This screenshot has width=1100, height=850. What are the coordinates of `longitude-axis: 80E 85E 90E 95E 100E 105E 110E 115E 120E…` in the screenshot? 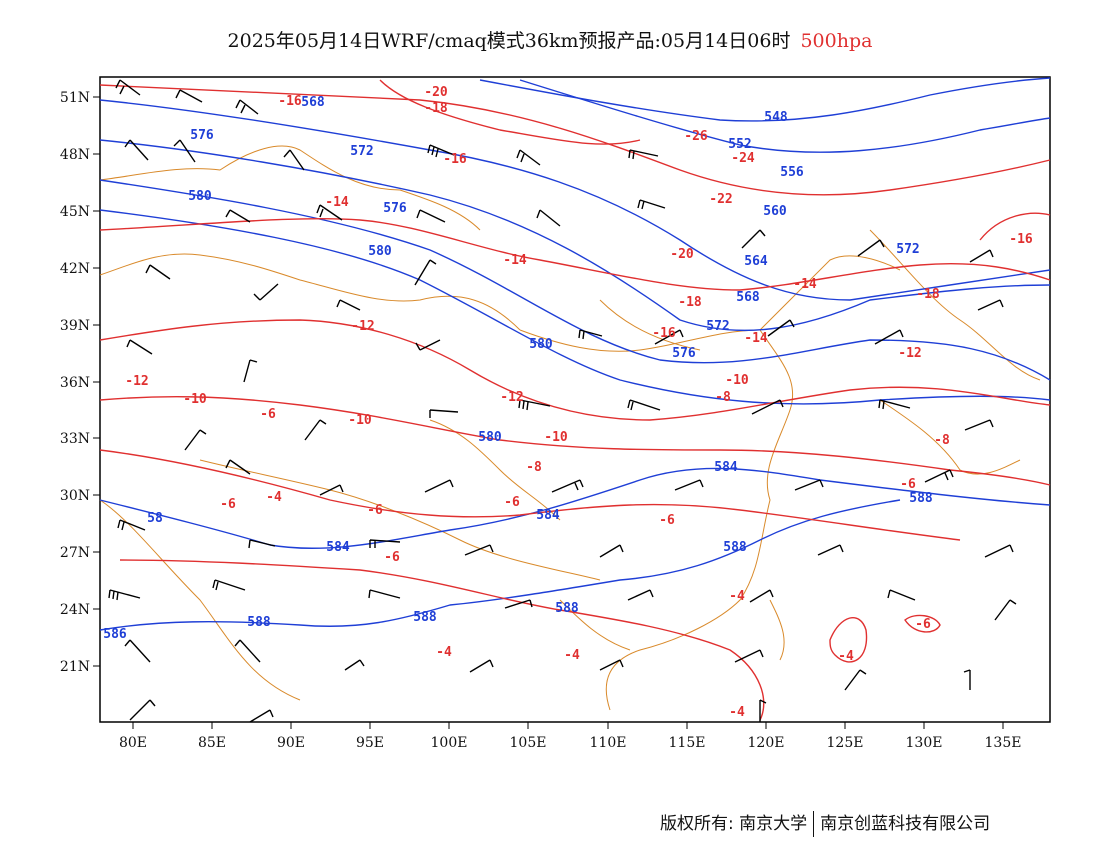 It's located at (570, 743).